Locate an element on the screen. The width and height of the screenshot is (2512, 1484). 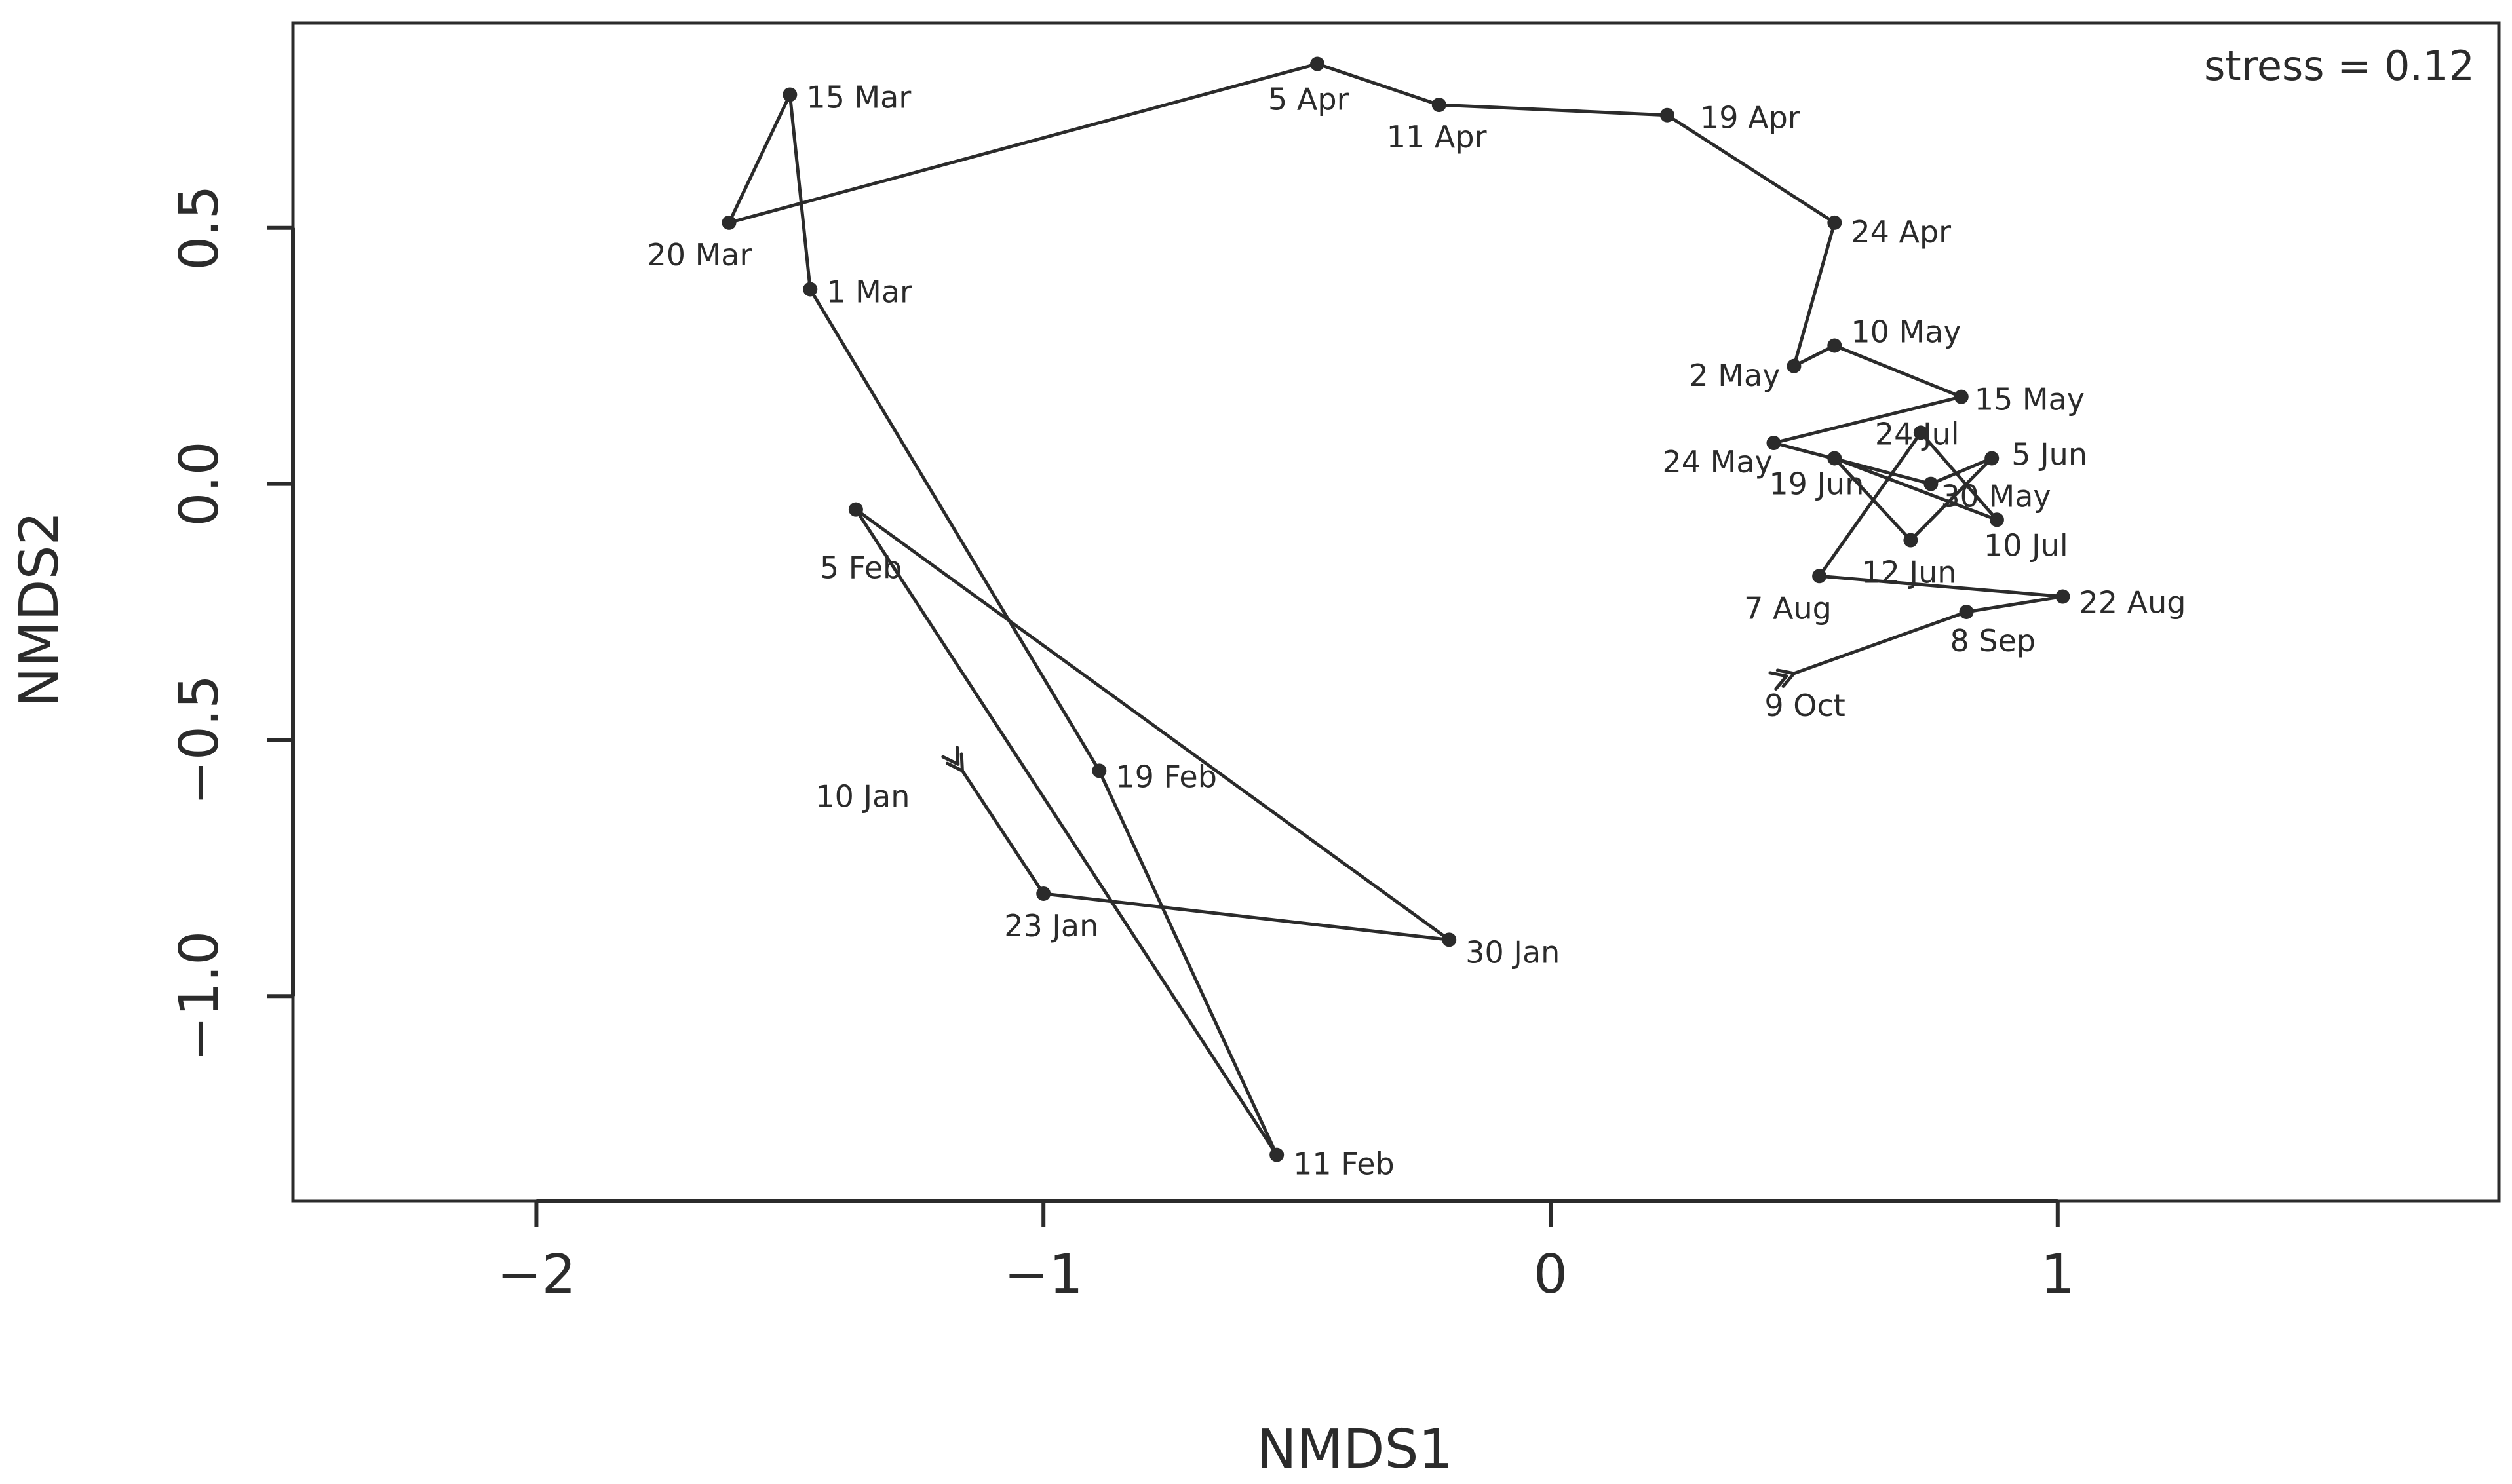
point-label: 24 May is located at coordinates (1717, 462).